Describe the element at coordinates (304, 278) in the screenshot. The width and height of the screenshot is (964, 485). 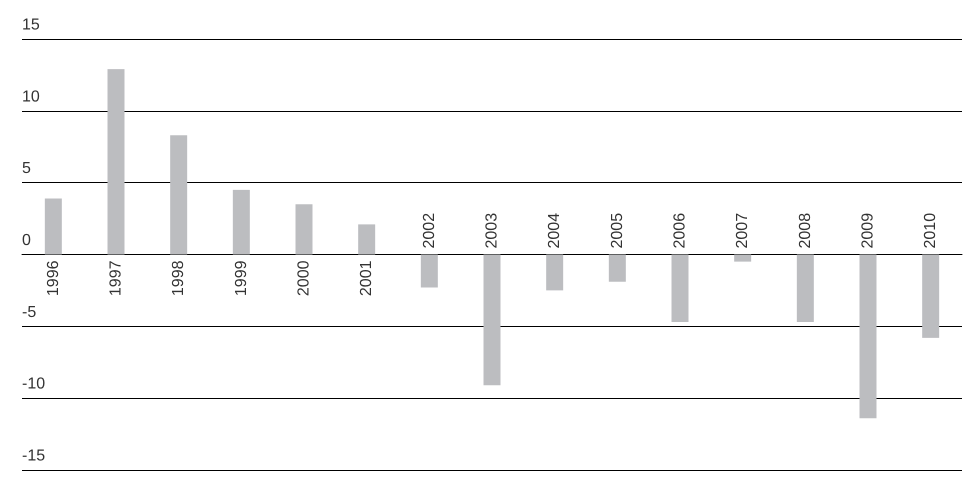
I see `x-tick-label: 2000` at that location.